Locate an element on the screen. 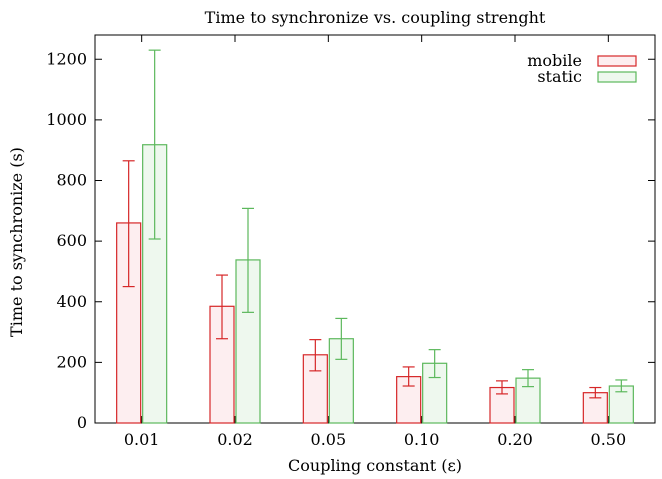 The width and height of the screenshot is (662, 479). y-tick-label: 1000 is located at coordinates (66, 119).